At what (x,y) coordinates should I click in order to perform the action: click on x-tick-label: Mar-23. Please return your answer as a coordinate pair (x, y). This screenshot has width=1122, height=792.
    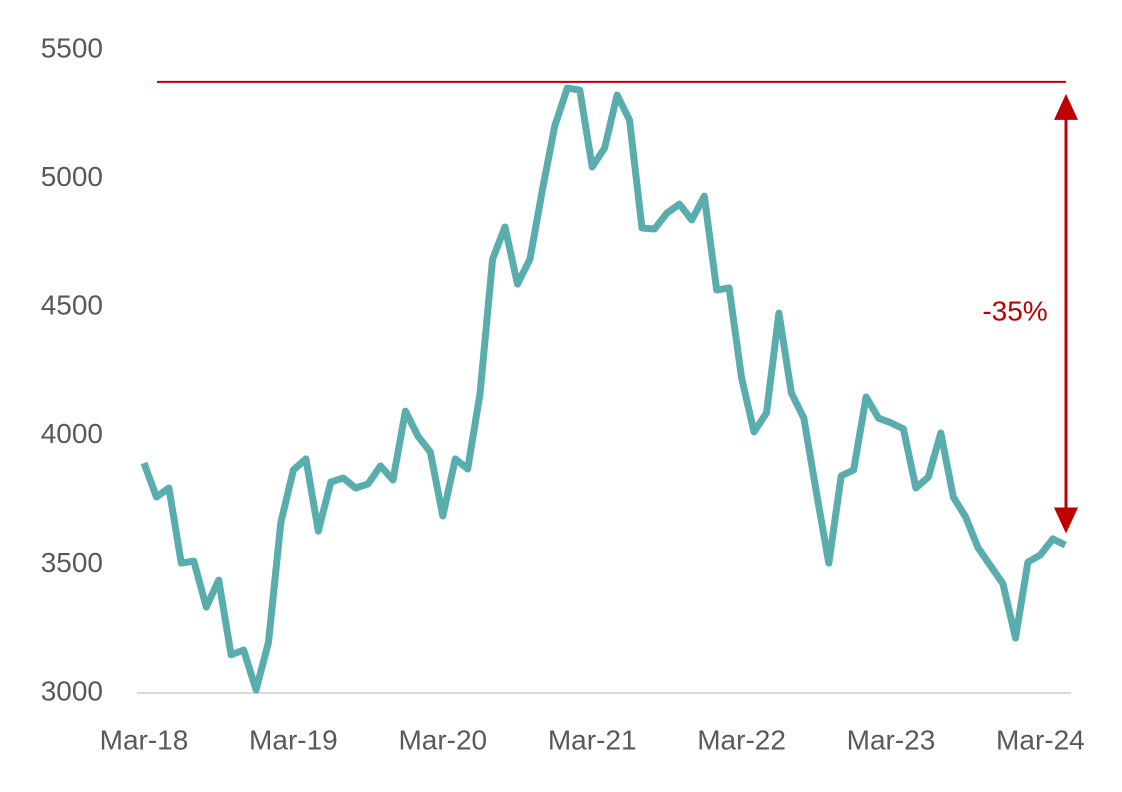
    Looking at the image, I should click on (891, 739).